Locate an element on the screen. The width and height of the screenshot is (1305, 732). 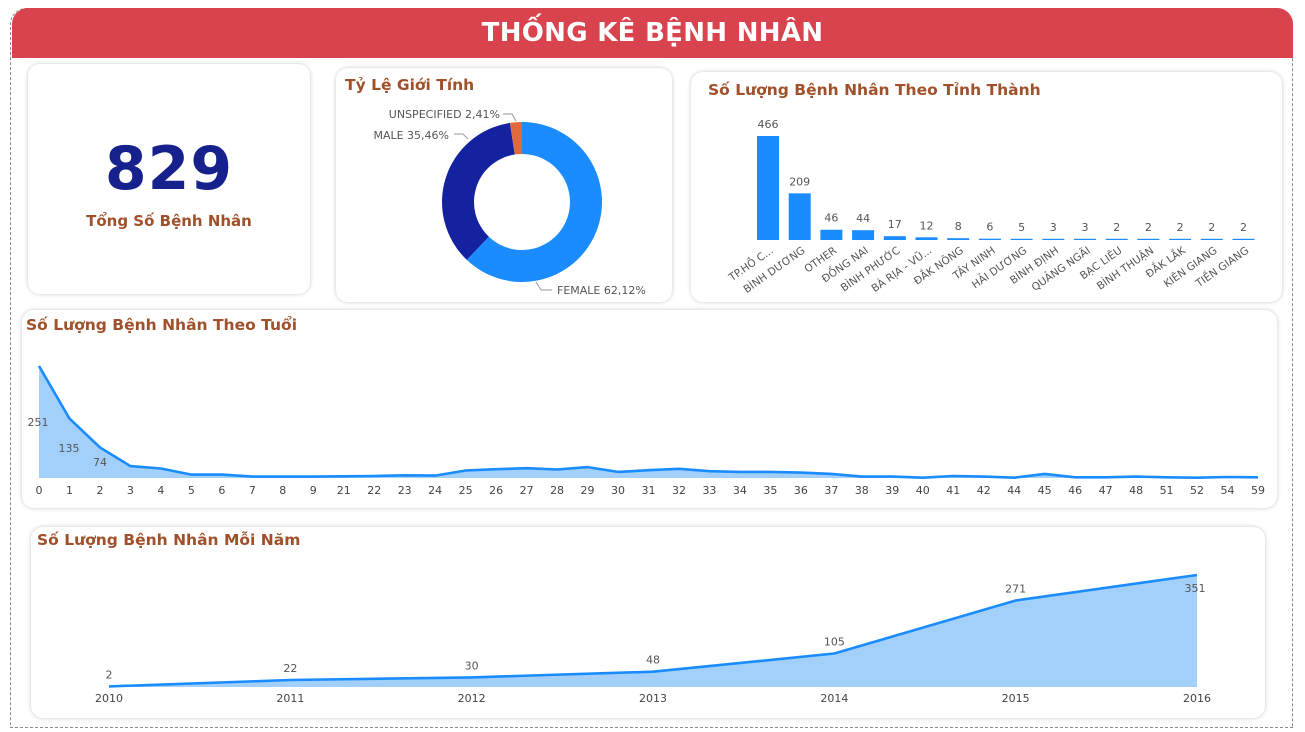
province-bar-value: 8 is located at coordinates (958, 226).